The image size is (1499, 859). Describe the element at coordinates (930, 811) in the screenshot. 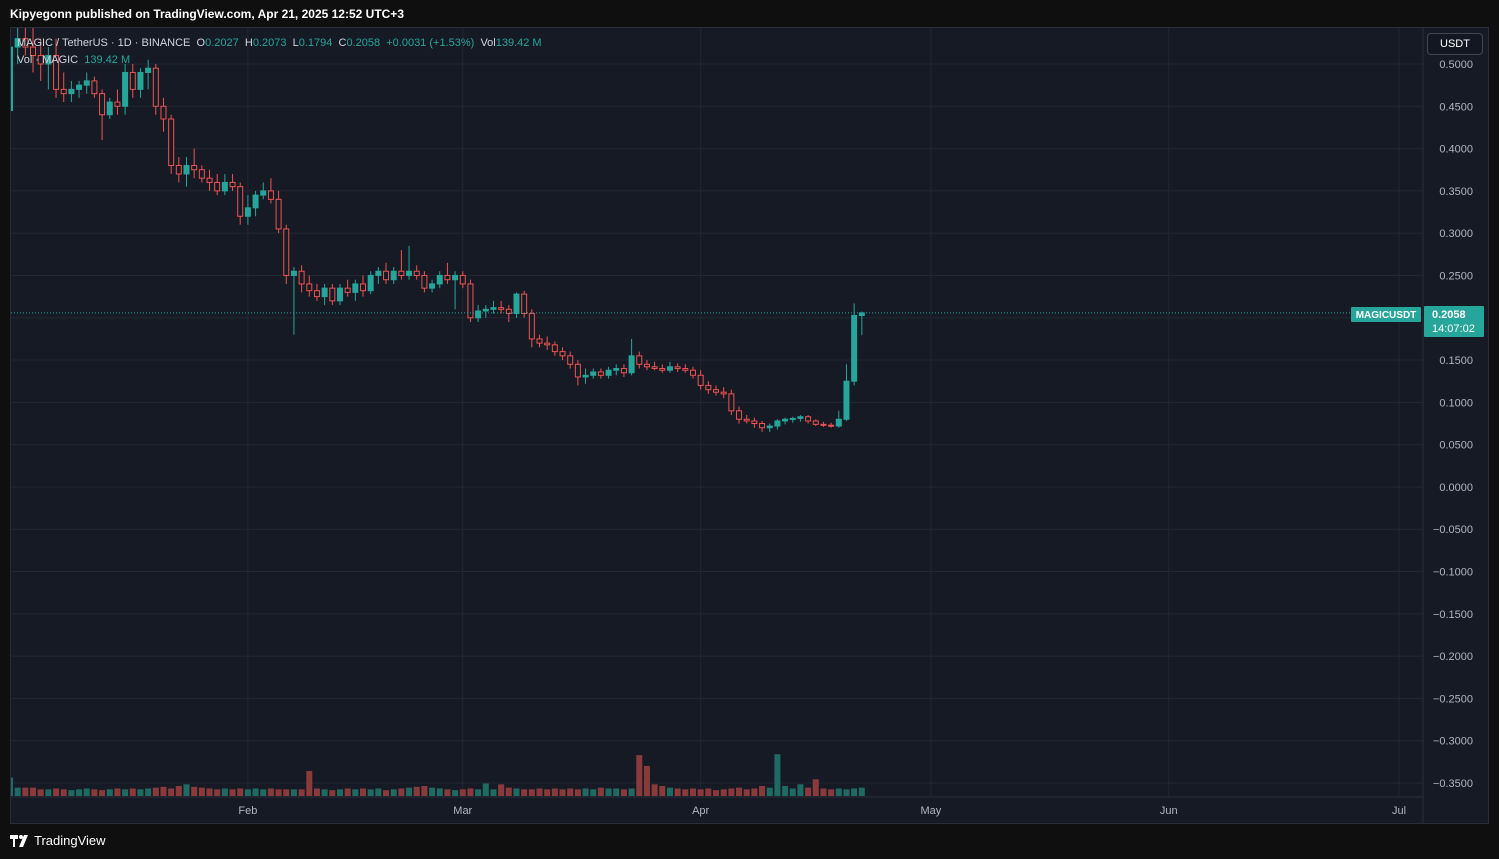

I see `time-tick-label: May` at that location.